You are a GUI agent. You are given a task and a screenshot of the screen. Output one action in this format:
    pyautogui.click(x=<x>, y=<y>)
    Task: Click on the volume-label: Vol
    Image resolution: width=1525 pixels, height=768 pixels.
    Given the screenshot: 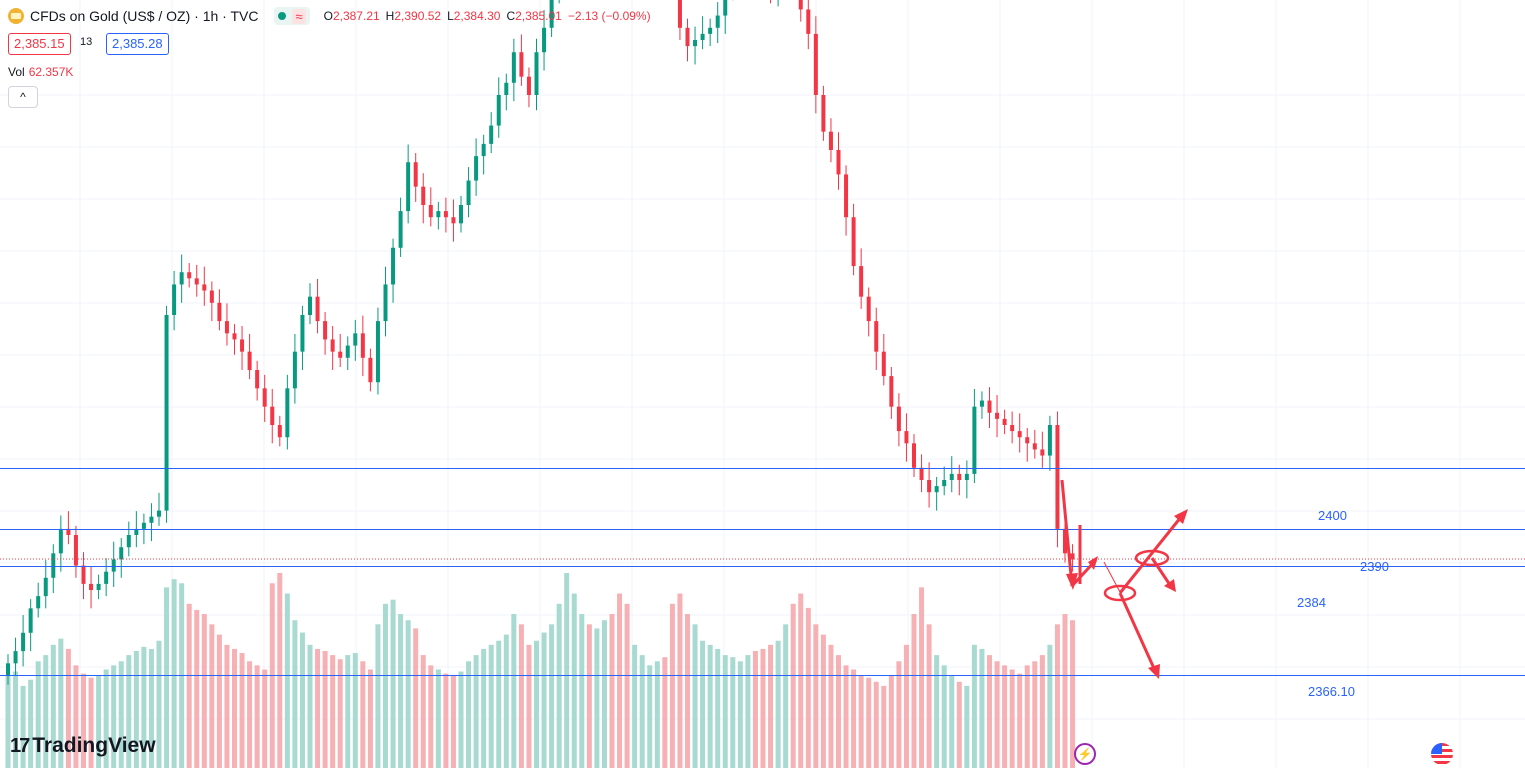 What is the action you would take?
    pyautogui.click(x=16, y=72)
    